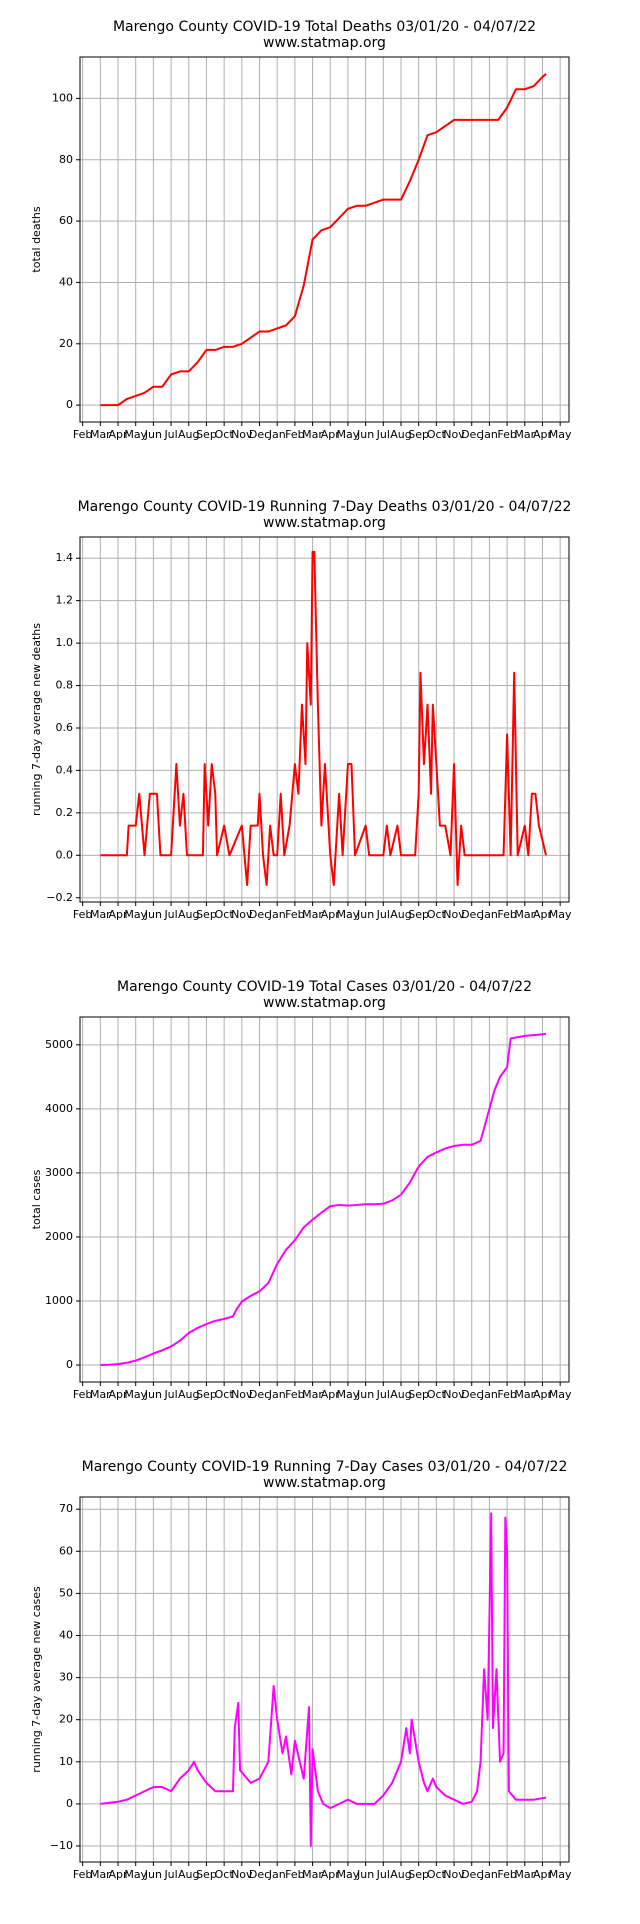 Image resolution: width=640 pixels, height=1924 pixels. Describe the element at coordinates (59, 897) in the screenshot. I see `y-tick-label: −0.2` at that location.